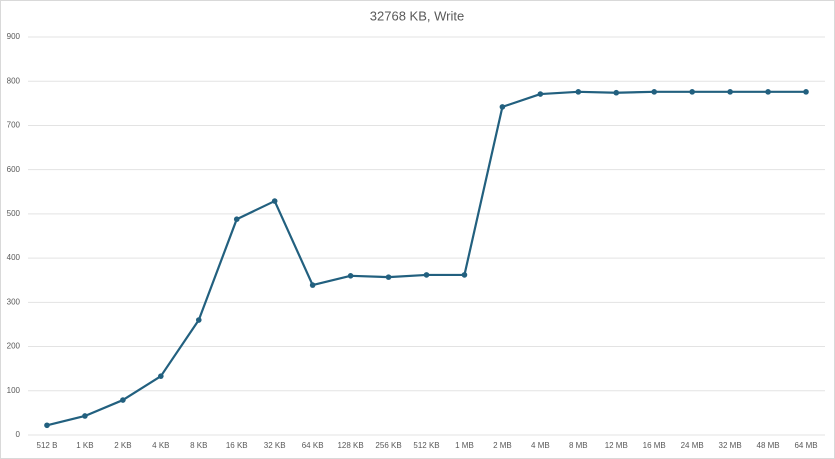  Describe the element at coordinates (654, 445) in the screenshot. I see `x-tick-label: 16 MB` at that location.